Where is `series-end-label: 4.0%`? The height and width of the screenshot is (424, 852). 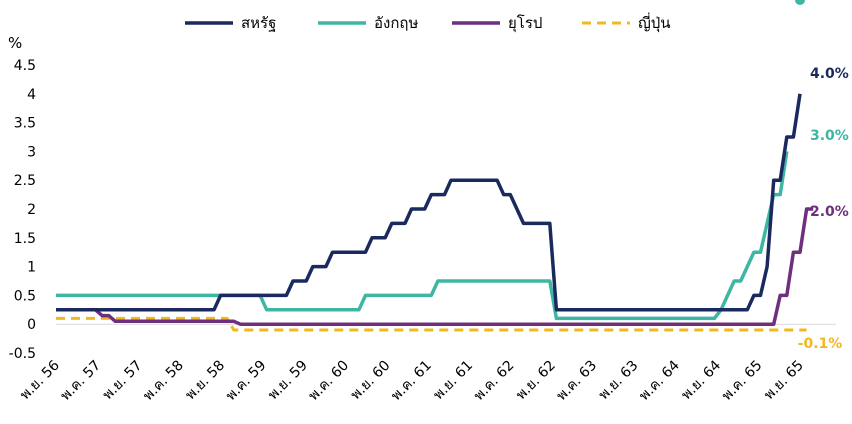
series-end-label: 4.0% is located at coordinates (829, 74).